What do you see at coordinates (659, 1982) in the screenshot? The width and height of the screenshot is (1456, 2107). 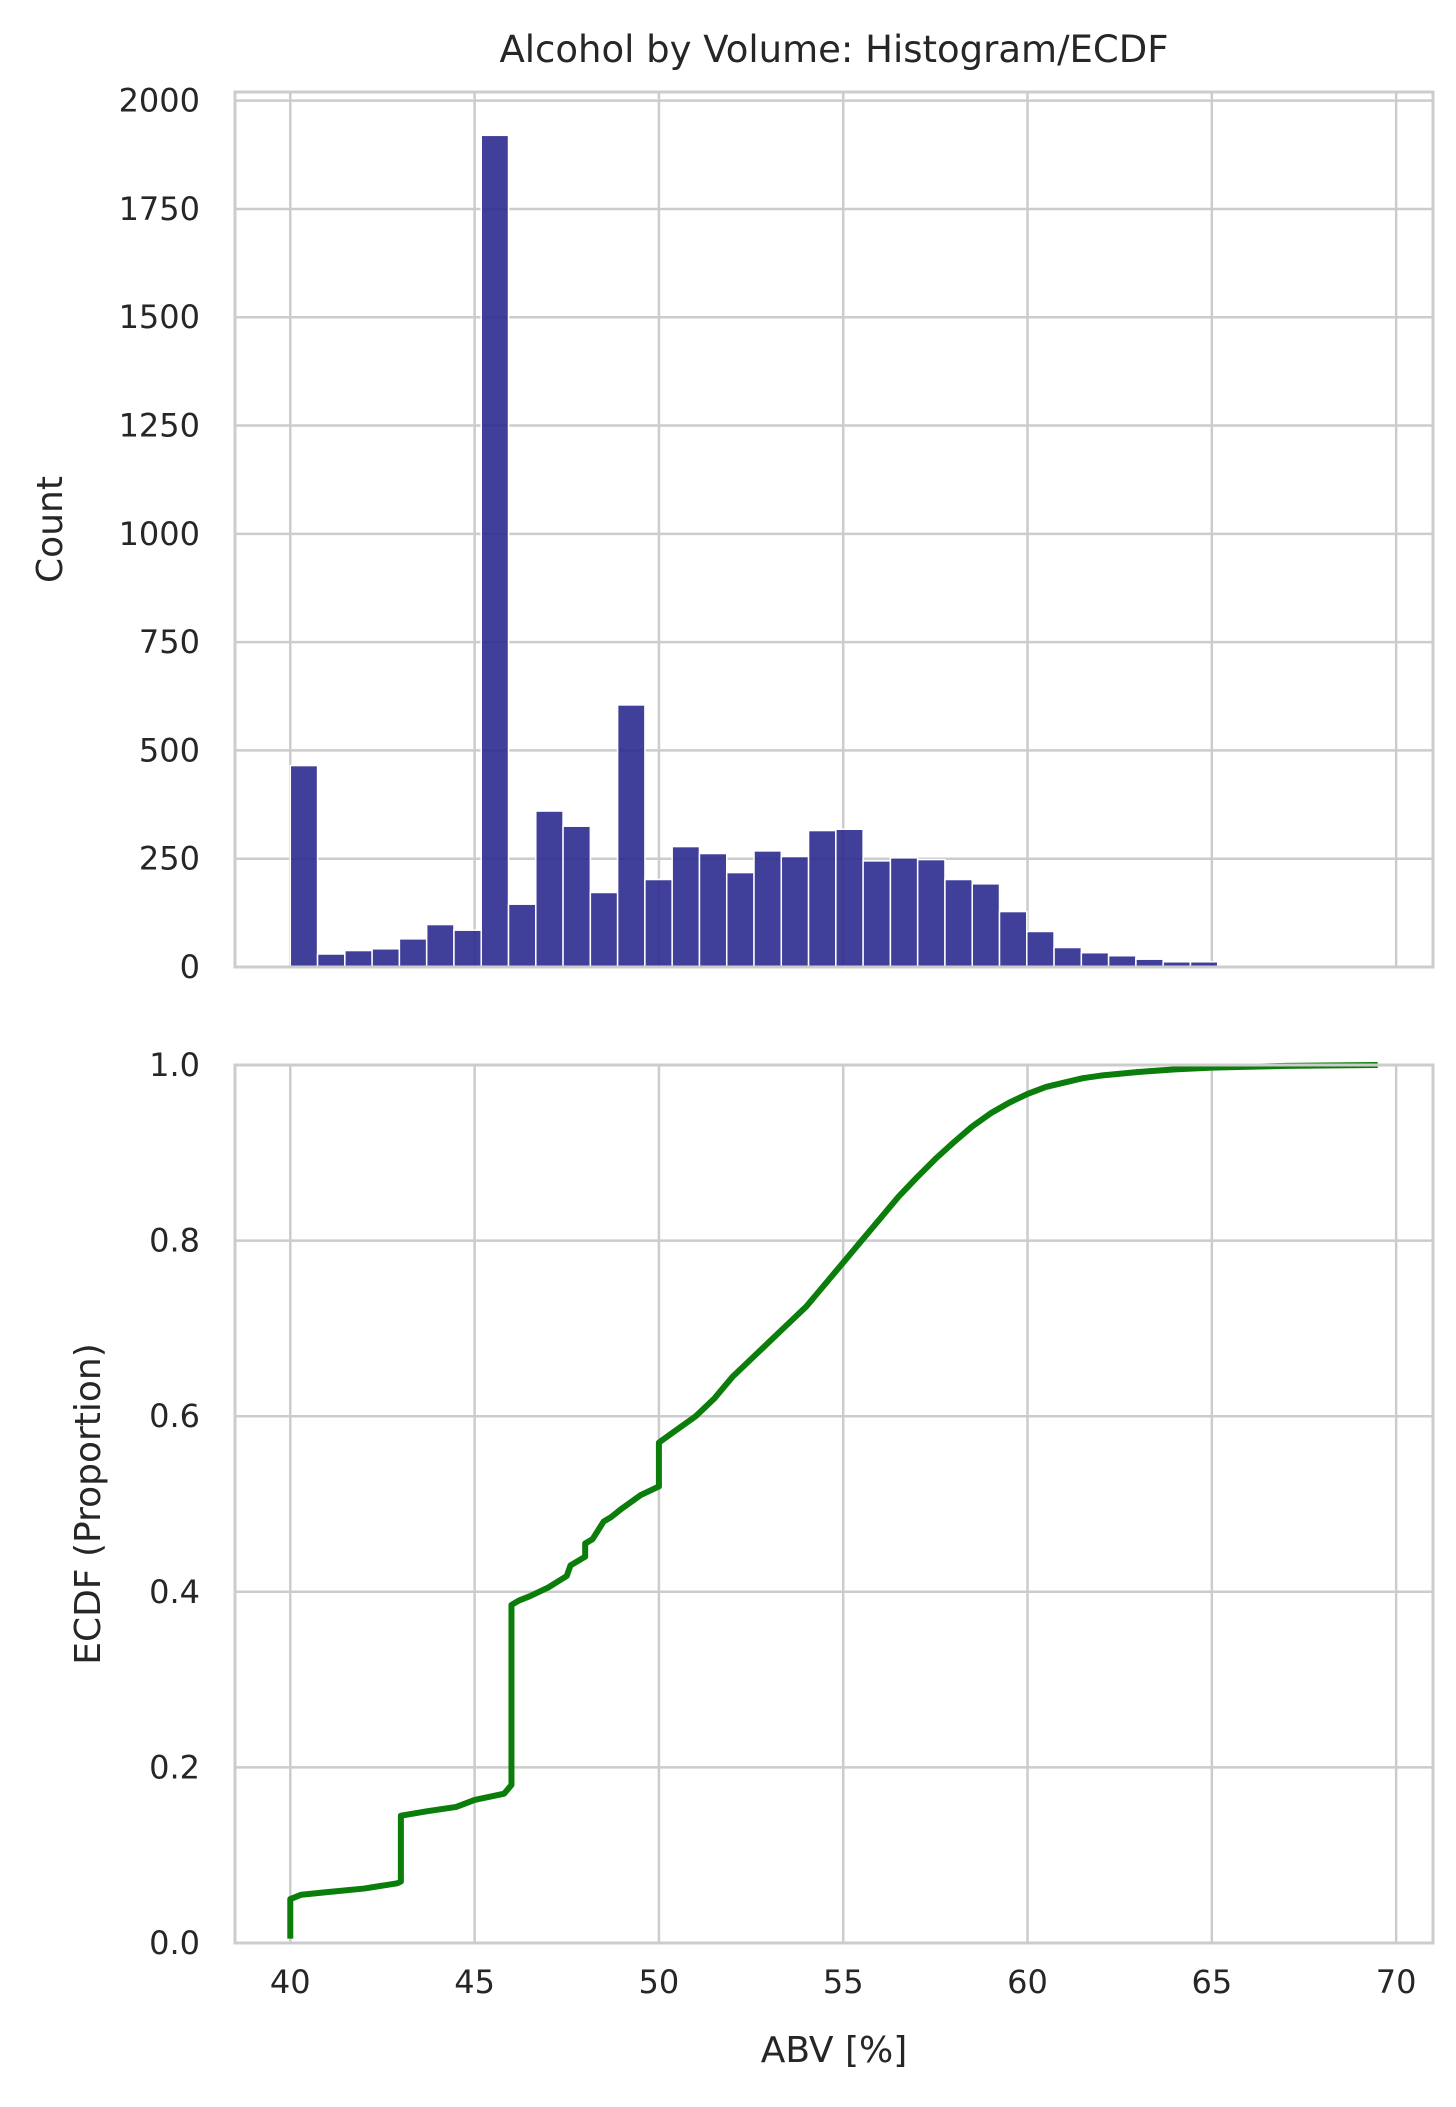 I see `ecdf-x-tick-label: 50` at bounding box center [659, 1982].